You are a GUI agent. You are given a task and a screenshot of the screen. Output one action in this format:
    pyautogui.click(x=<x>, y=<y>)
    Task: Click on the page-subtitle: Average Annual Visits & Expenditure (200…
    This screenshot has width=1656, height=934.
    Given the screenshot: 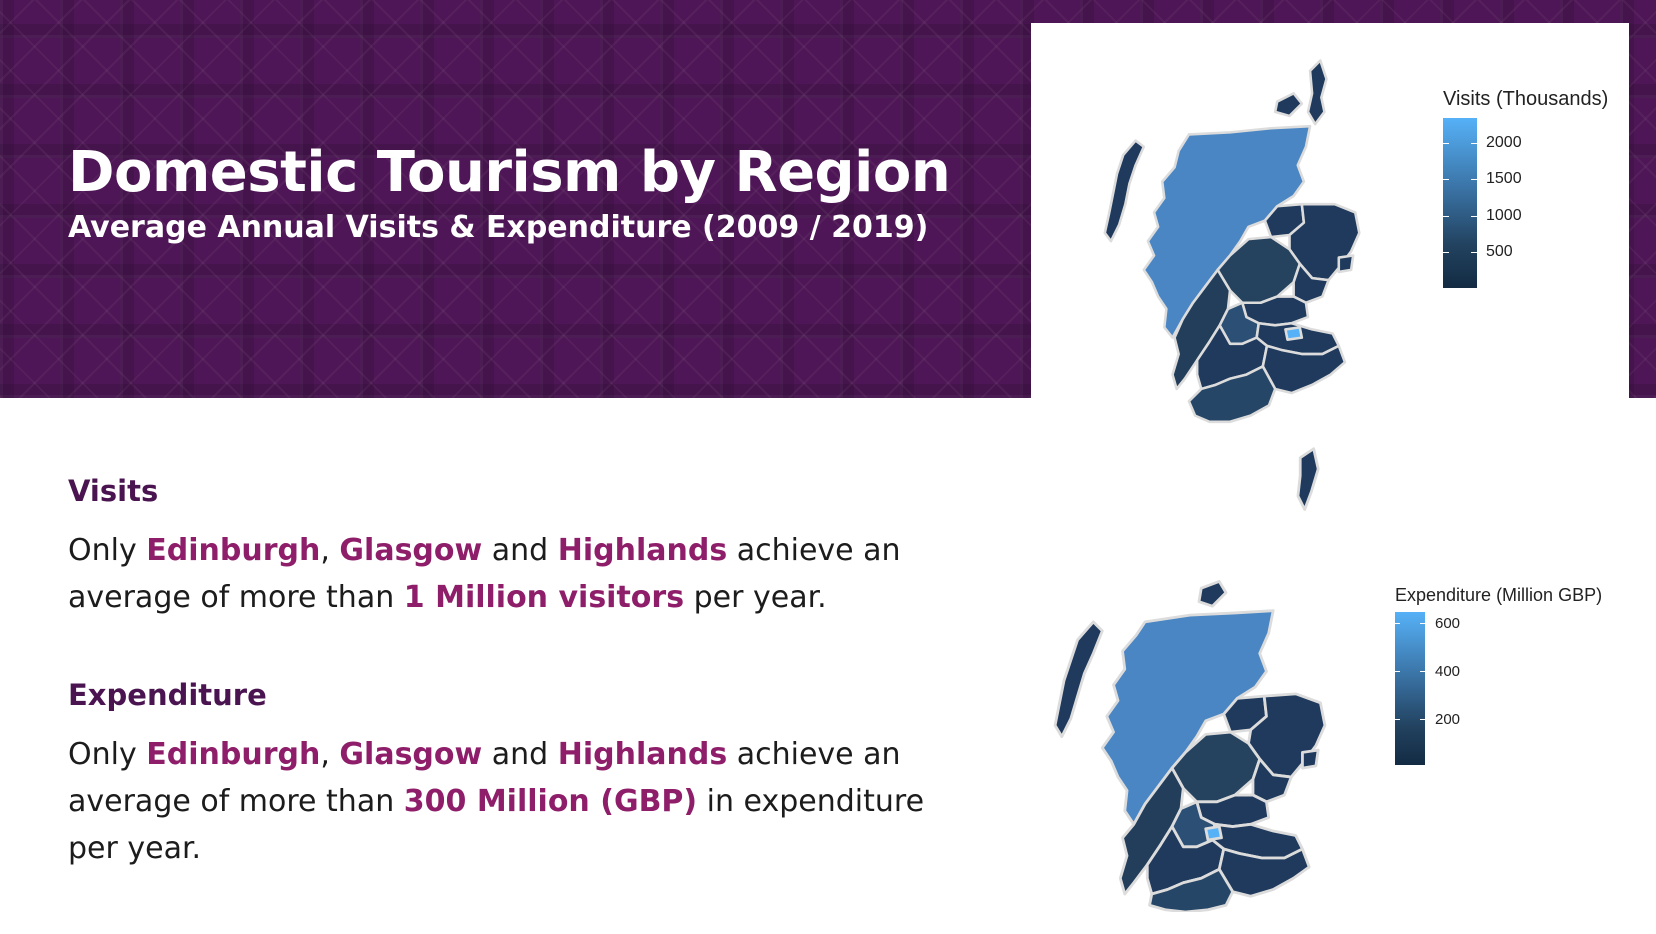 What is the action you would take?
    pyautogui.click(x=498, y=227)
    